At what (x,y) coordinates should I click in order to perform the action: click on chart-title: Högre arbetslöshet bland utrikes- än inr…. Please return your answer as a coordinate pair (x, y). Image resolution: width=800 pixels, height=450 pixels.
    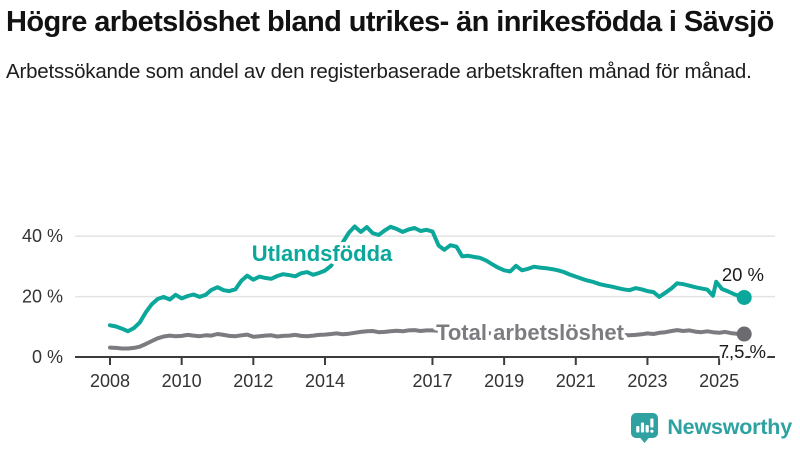
    Looking at the image, I should click on (390, 22).